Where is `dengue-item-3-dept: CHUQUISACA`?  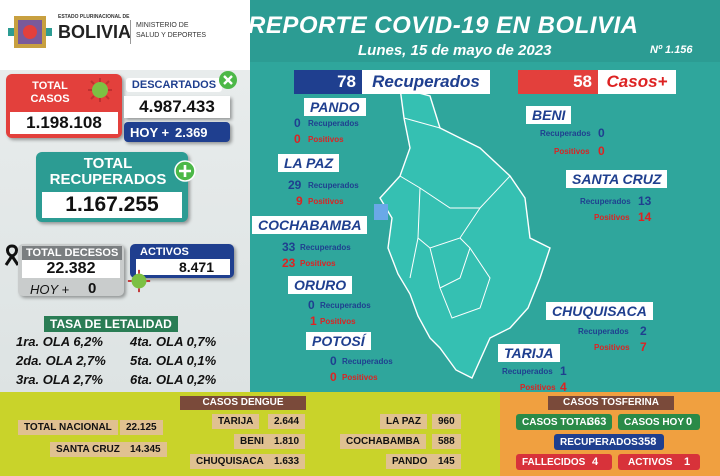 dengue-item-3-dept: CHUQUISACA is located at coordinates (230, 461).